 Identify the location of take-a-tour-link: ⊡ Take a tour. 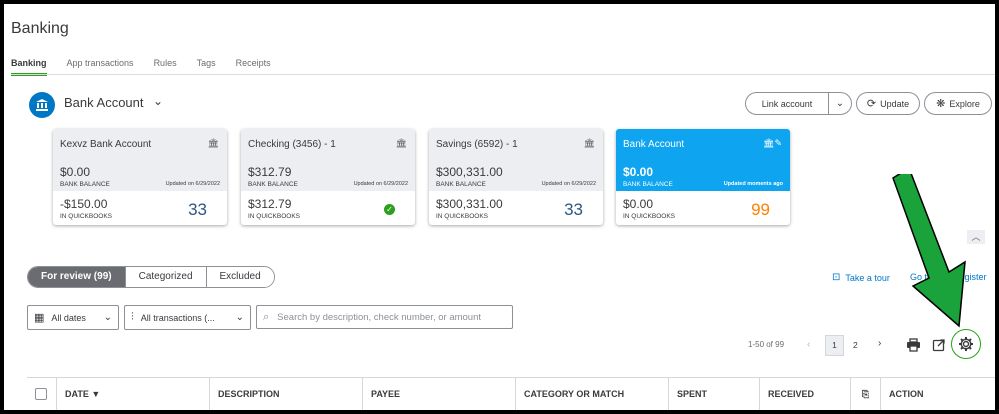
(861, 277).